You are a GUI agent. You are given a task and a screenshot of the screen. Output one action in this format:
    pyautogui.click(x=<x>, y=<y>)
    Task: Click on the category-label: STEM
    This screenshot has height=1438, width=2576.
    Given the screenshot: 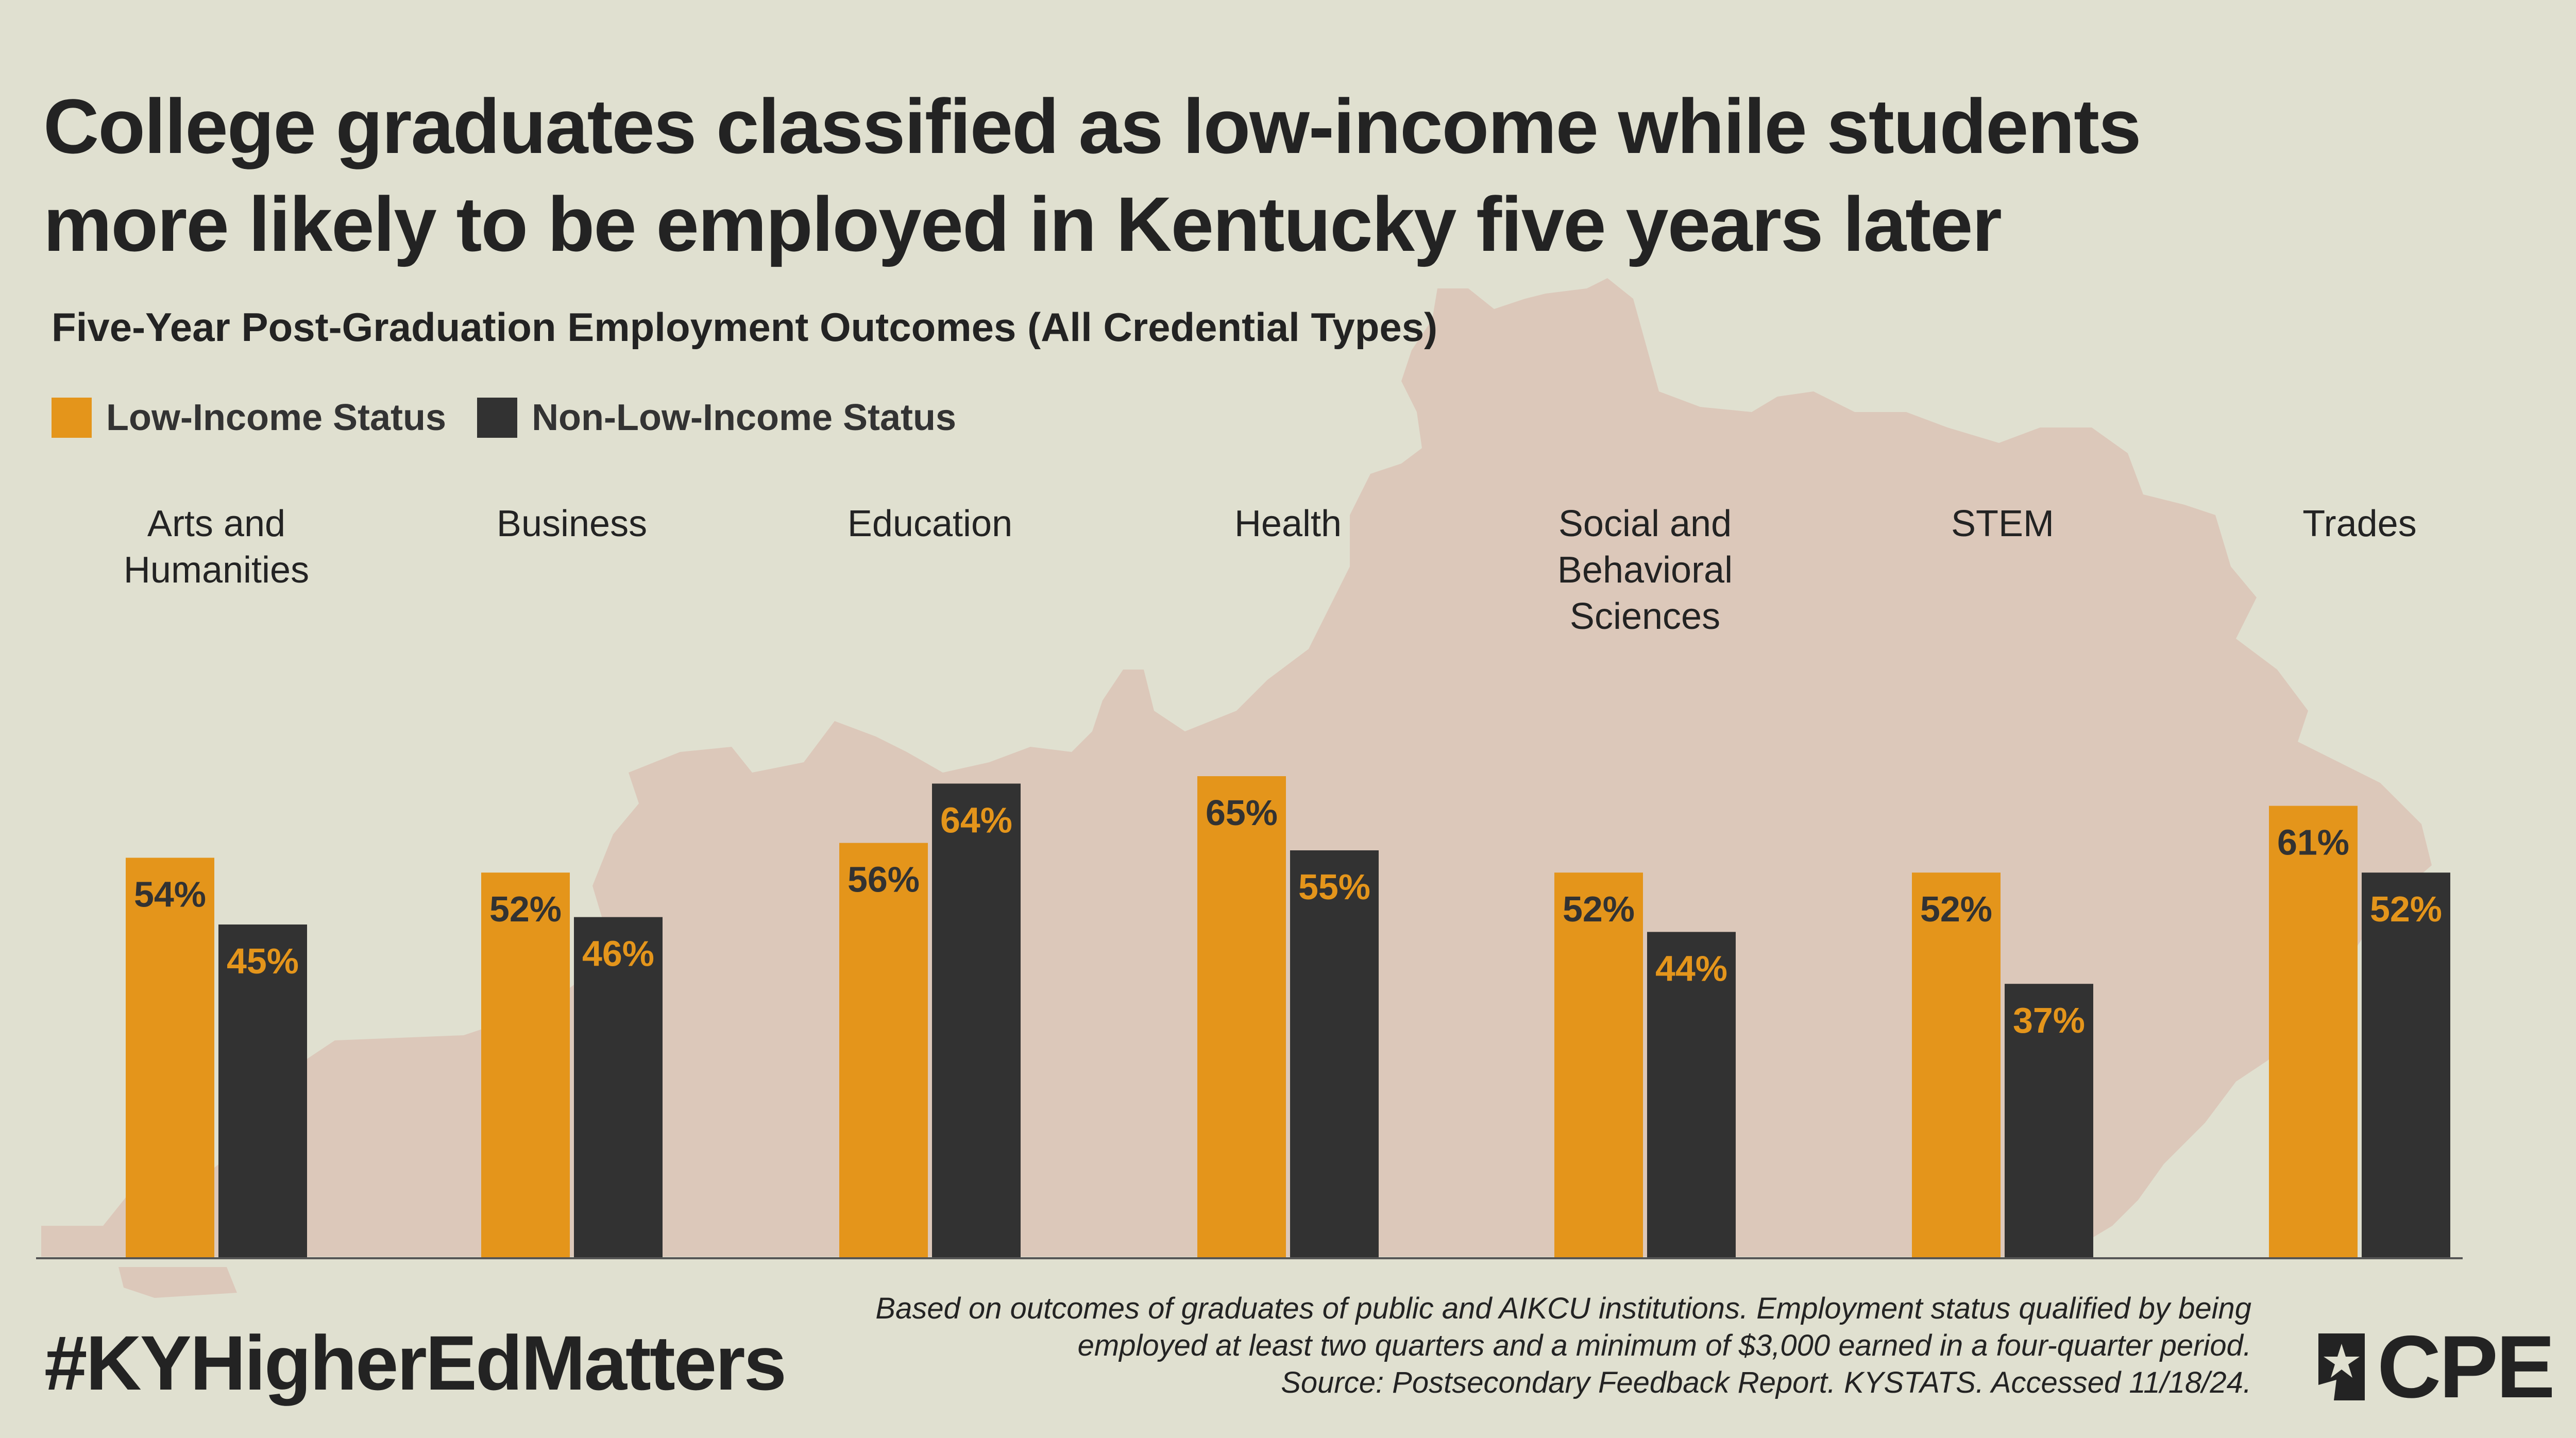 What is the action you would take?
    pyautogui.click(x=2002, y=523)
    